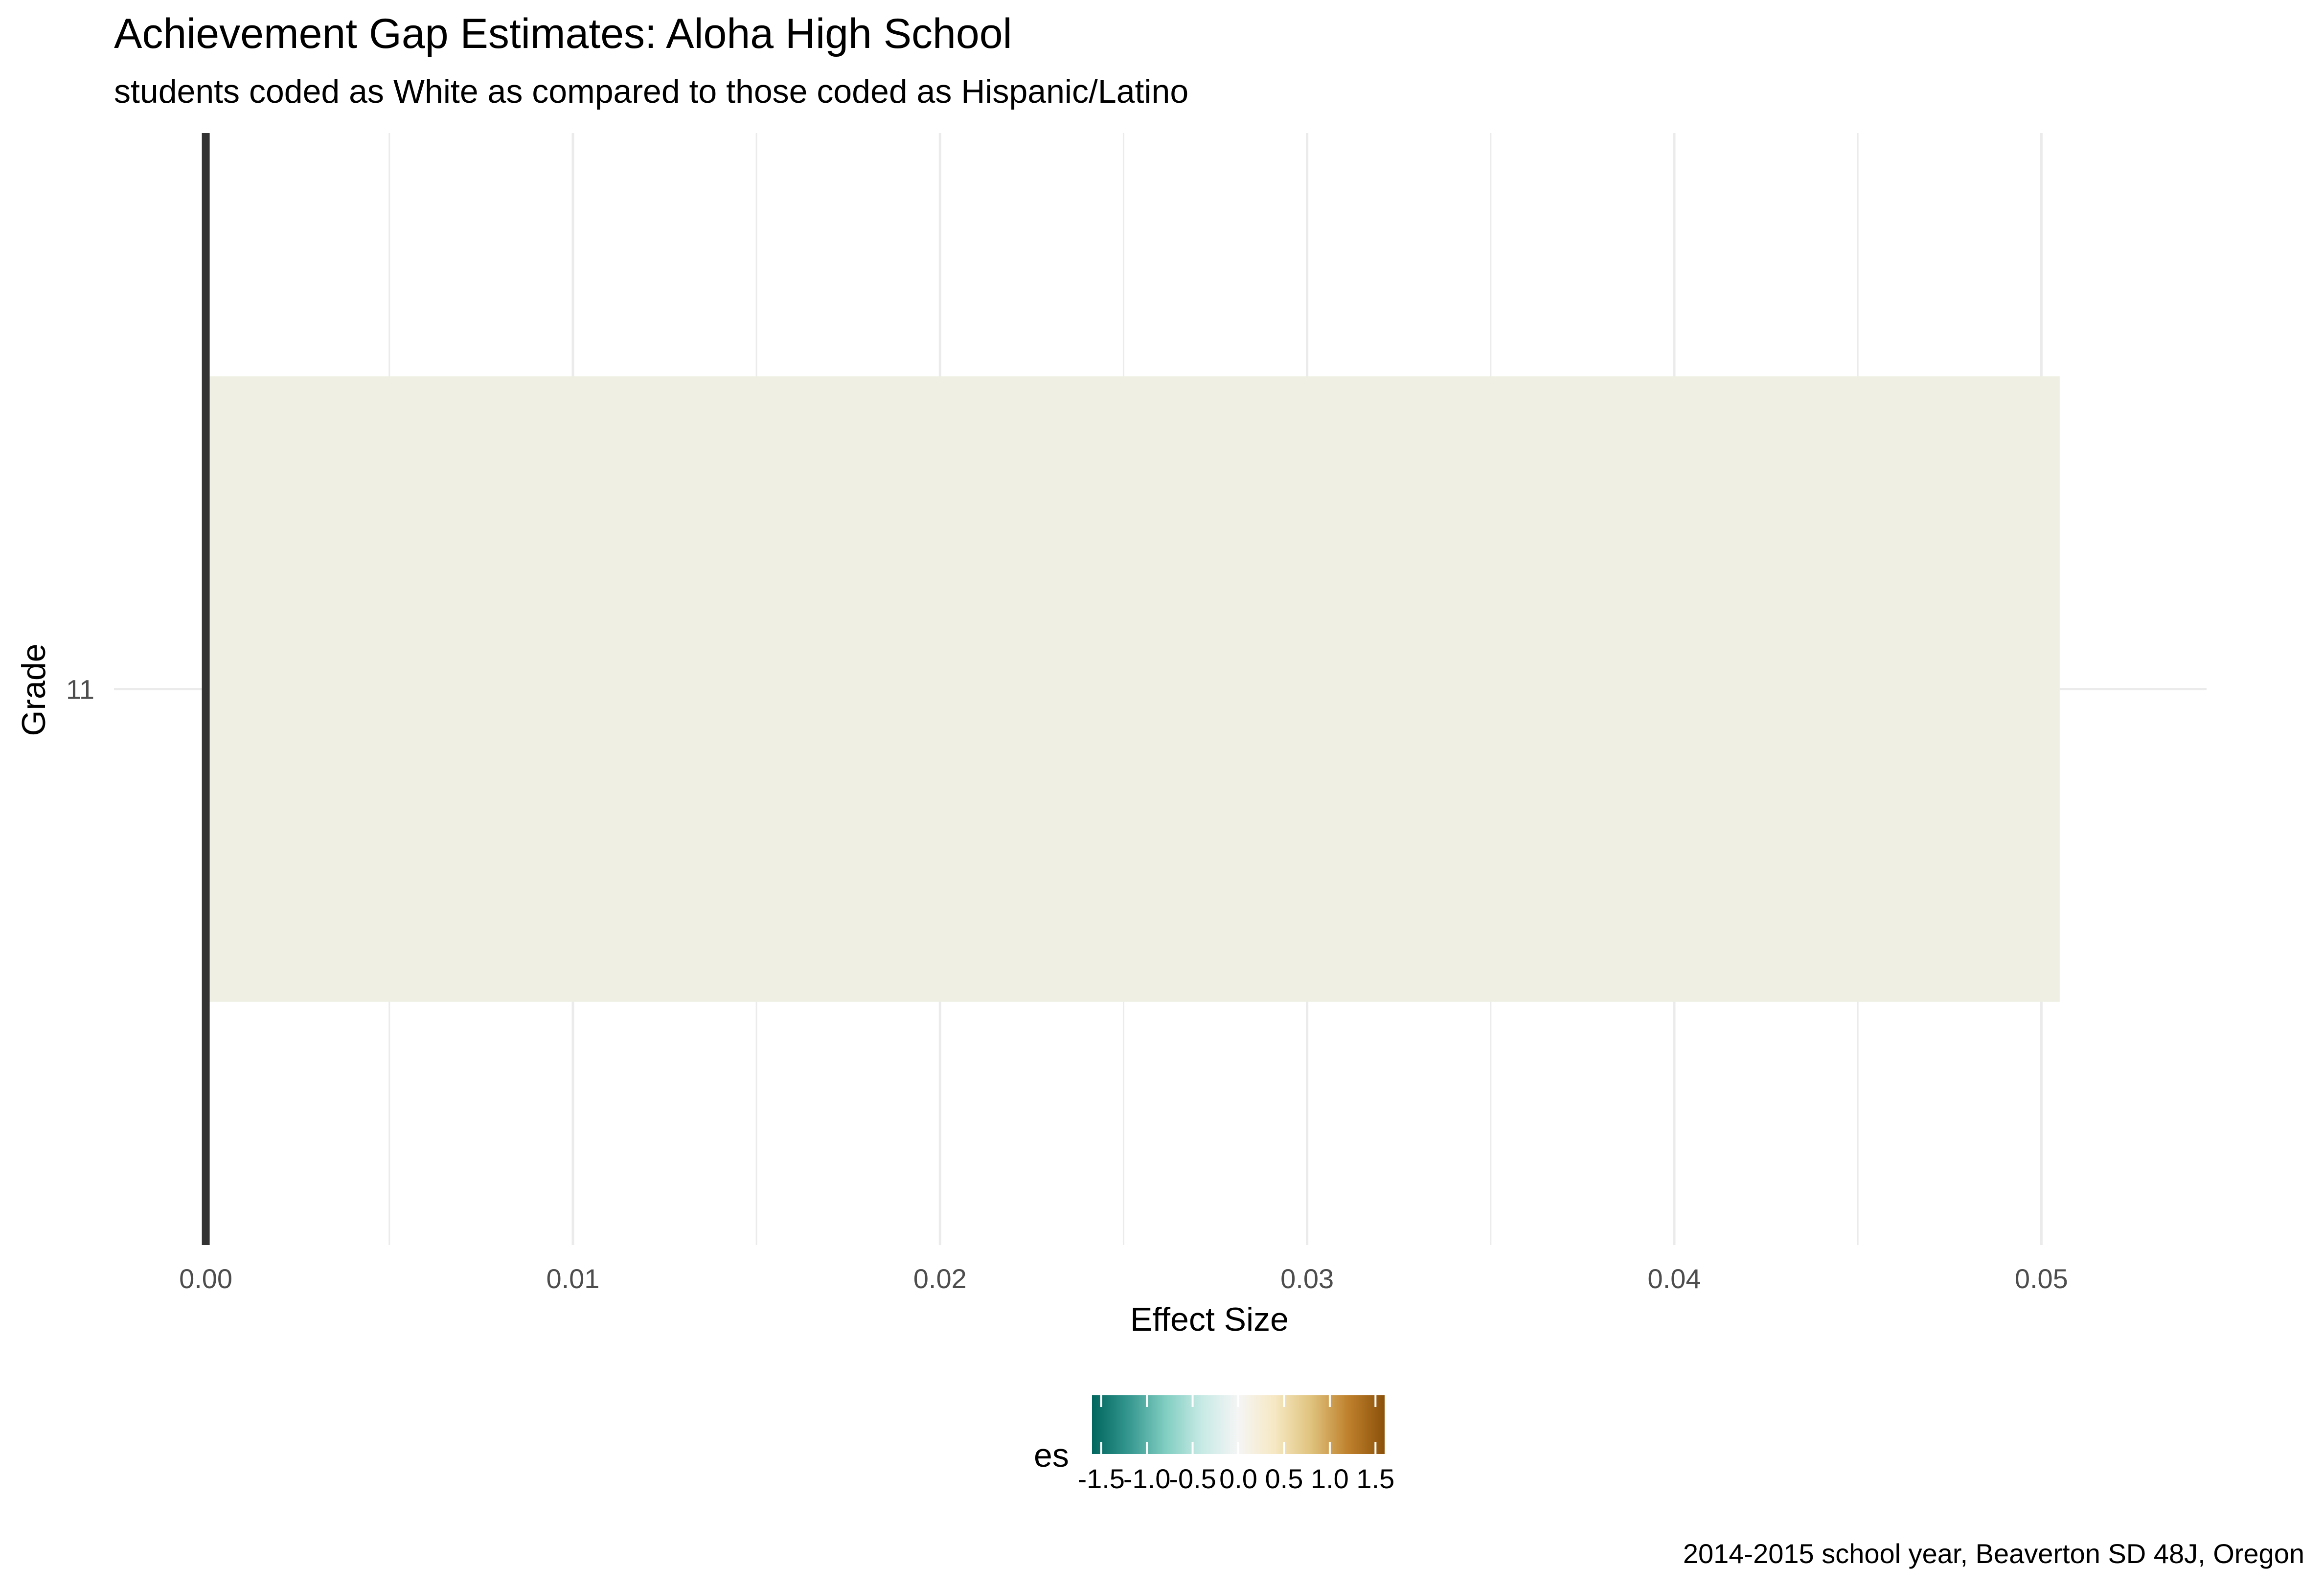 Image resolution: width=2324 pixels, height=1590 pixels. What do you see at coordinates (1147, 1479) in the screenshot?
I see `legend-tick-label: -1.0` at bounding box center [1147, 1479].